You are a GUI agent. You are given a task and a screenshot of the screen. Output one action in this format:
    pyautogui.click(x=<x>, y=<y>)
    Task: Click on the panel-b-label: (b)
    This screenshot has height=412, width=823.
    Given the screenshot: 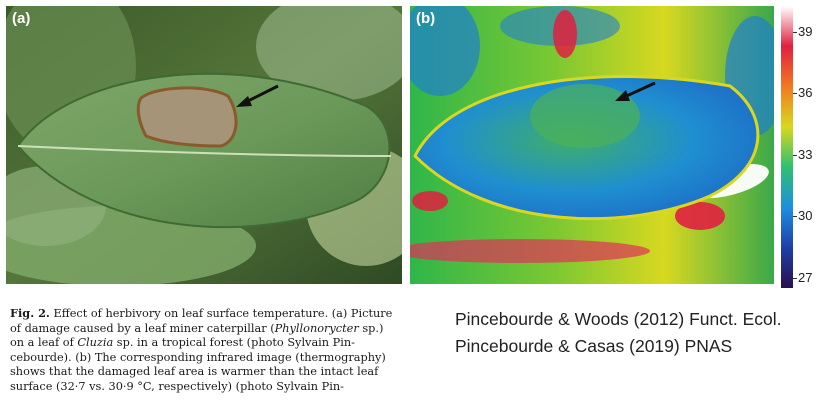 What is the action you would take?
    pyautogui.click(x=426, y=18)
    